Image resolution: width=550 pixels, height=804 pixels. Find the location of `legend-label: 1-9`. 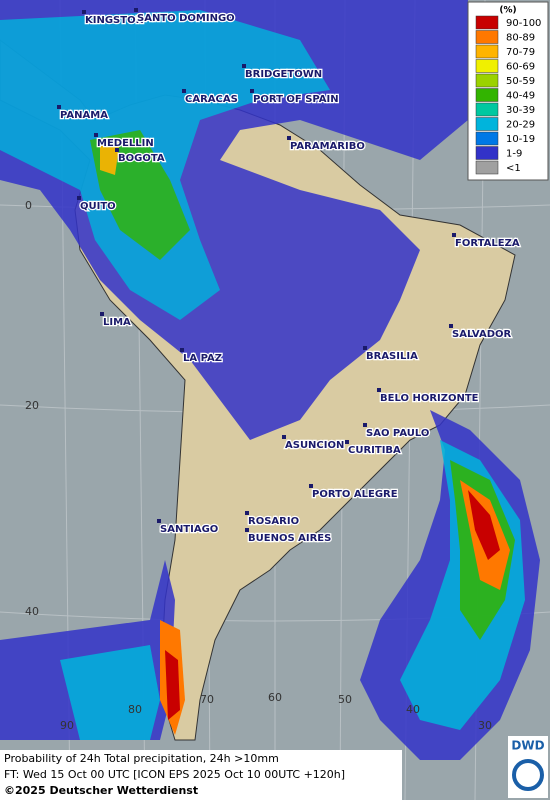

legend-label: 1-9 is located at coordinates (514, 154).